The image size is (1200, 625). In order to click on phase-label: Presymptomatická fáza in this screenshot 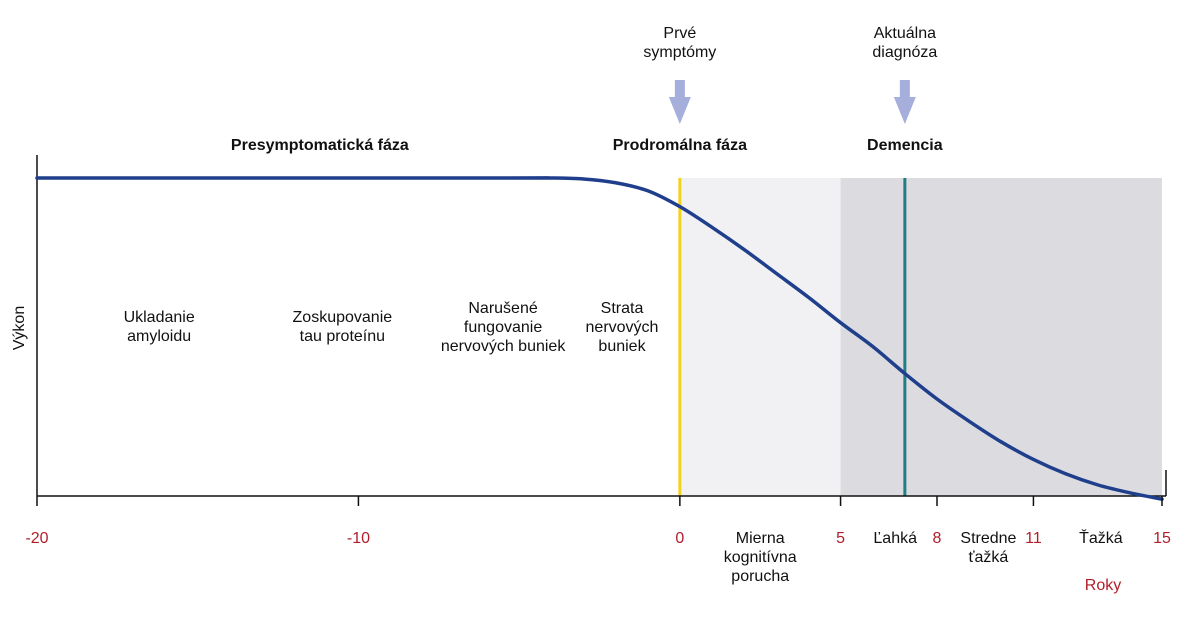, I will do `click(320, 145)`.